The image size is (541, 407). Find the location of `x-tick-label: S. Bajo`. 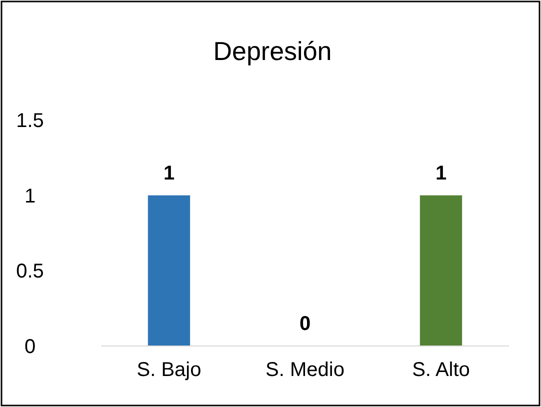

x-tick-label: S. Bajo is located at coordinates (169, 370).